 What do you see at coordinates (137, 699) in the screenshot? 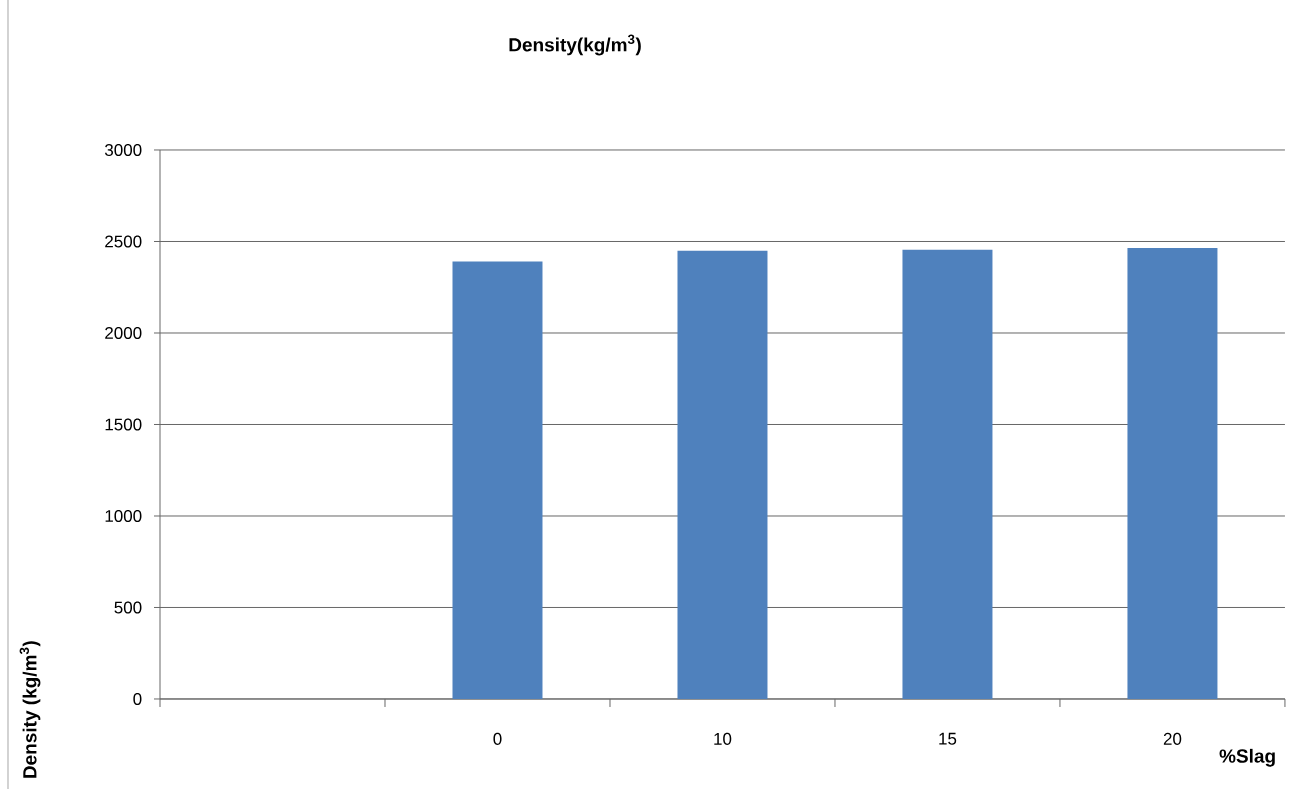
I see `y-tick-label: 0` at bounding box center [137, 699].